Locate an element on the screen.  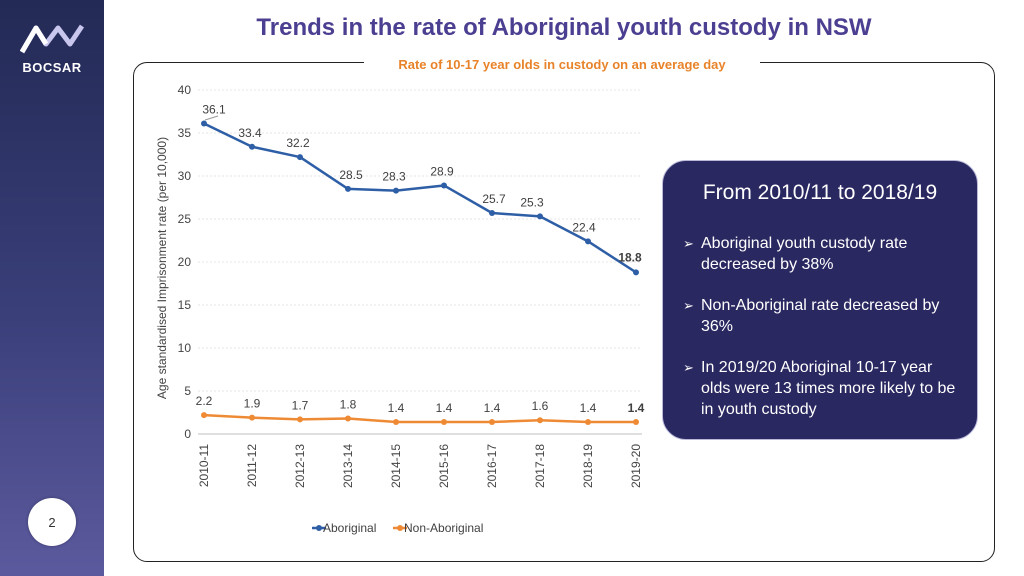
y-tick-label: 10 is located at coordinates (185, 348).